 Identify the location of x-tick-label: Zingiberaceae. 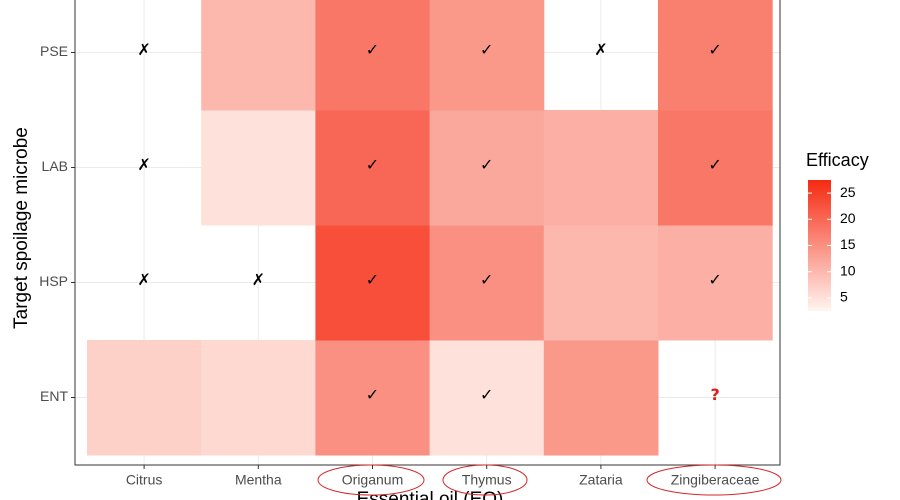
(715, 480).